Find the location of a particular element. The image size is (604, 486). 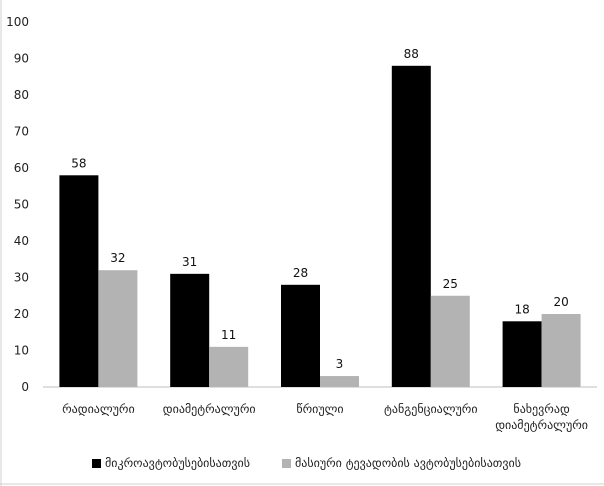

data-label: 20 is located at coordinates (560, 302).